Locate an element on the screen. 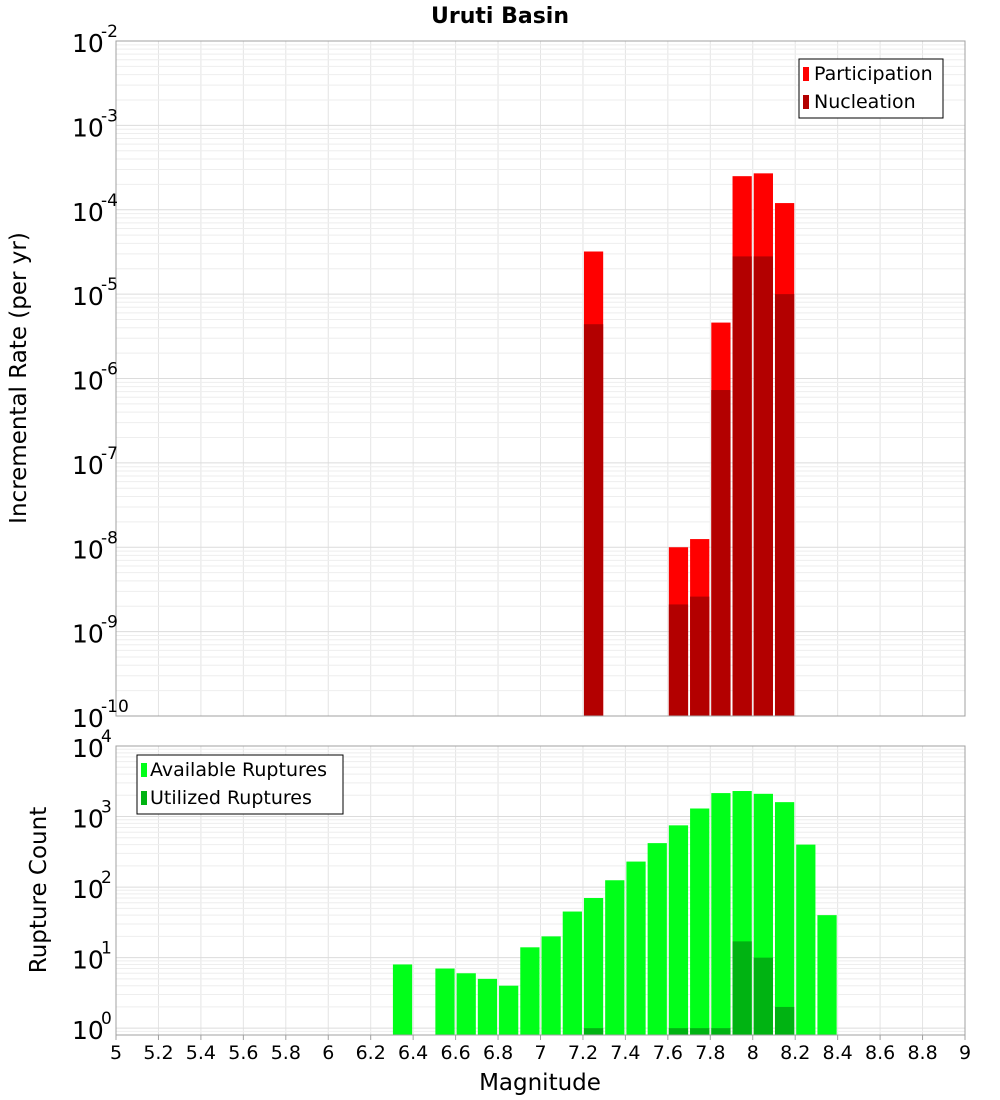  utilized-legend-label: Utilized Ruptures is located at coordinates (231, 798).